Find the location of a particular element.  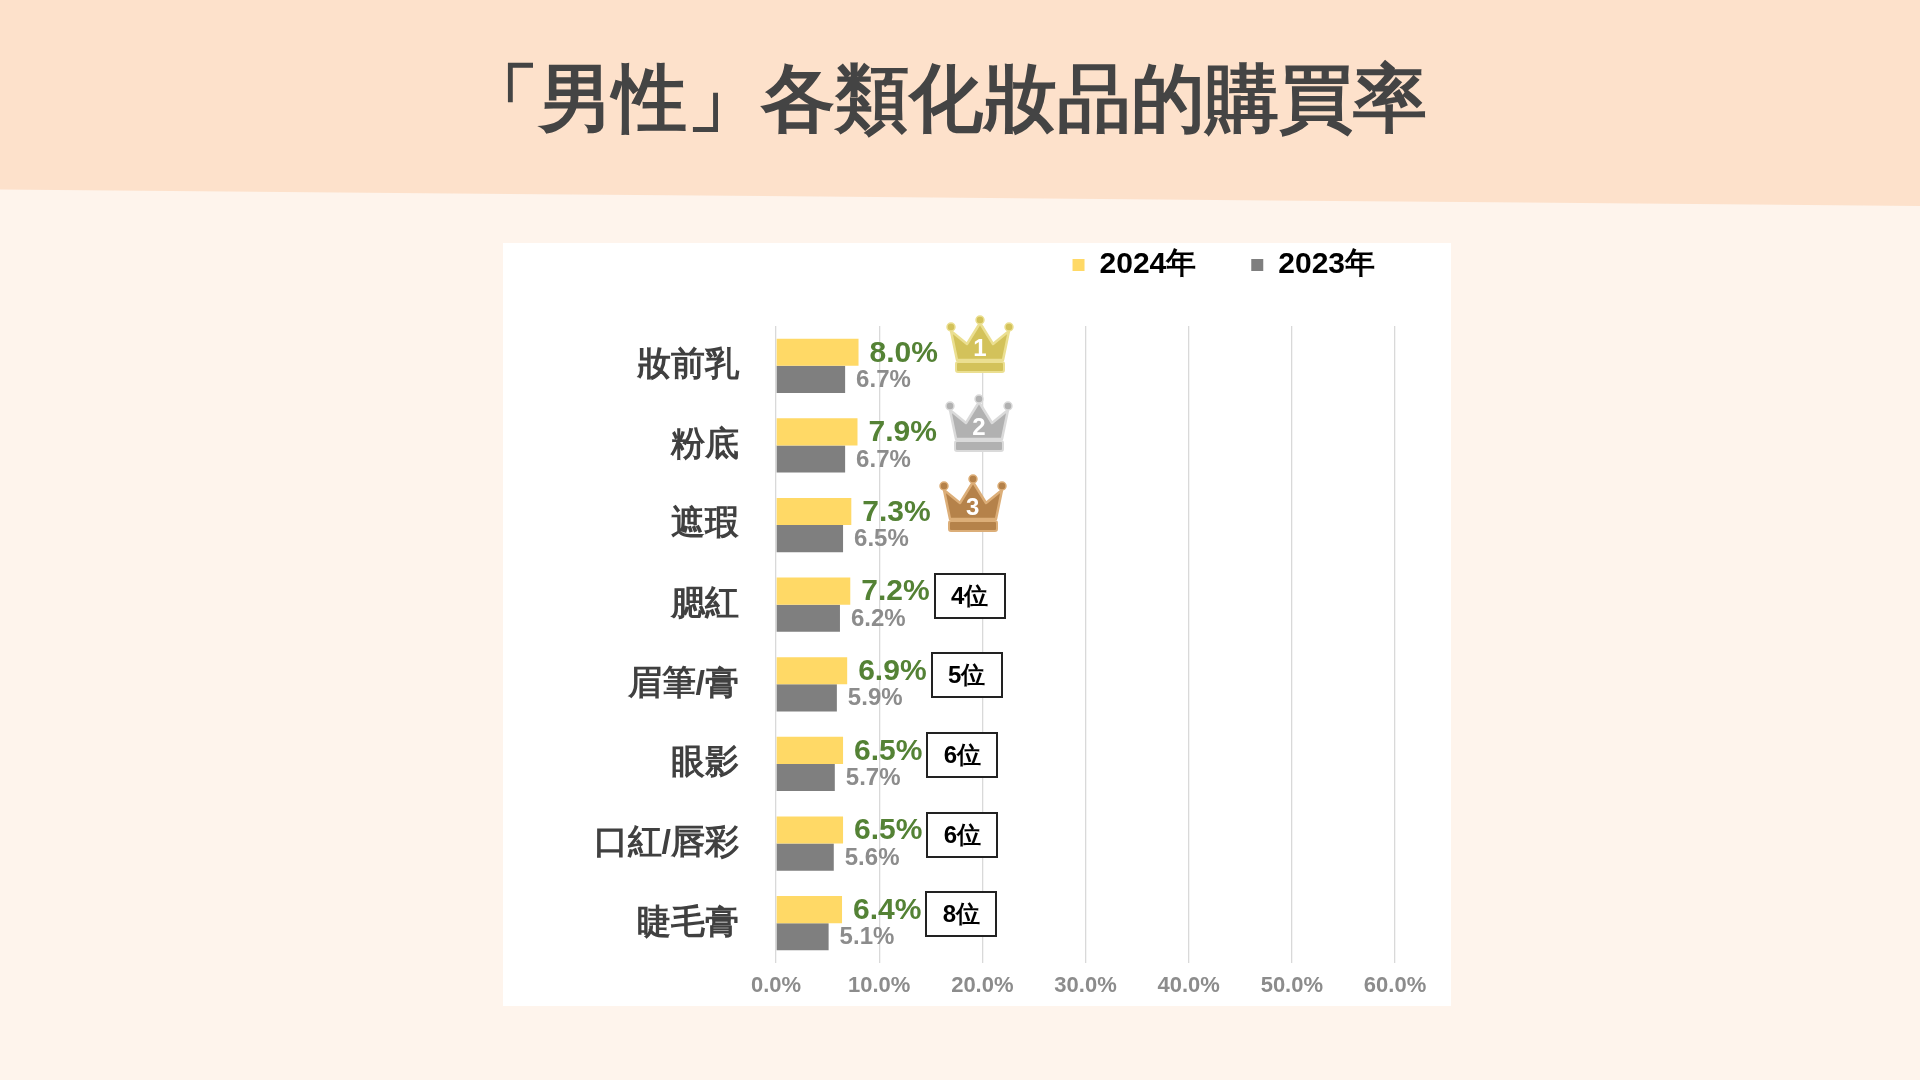

annotation: 1 is located at coordinates (980, 347).